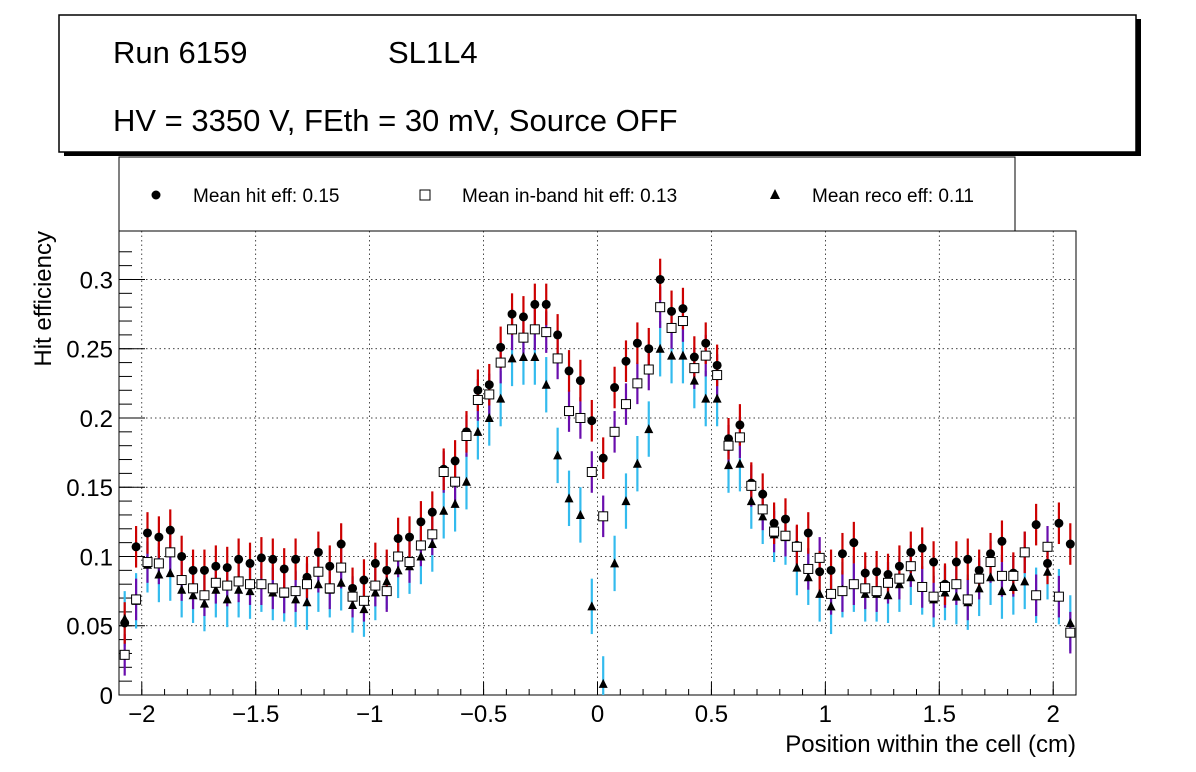 The height and width of the screenshot is (772, 1196). Describe the element at coordinates (141, 714) in the screenshot. I see `x-tick-label: −2` at that location.